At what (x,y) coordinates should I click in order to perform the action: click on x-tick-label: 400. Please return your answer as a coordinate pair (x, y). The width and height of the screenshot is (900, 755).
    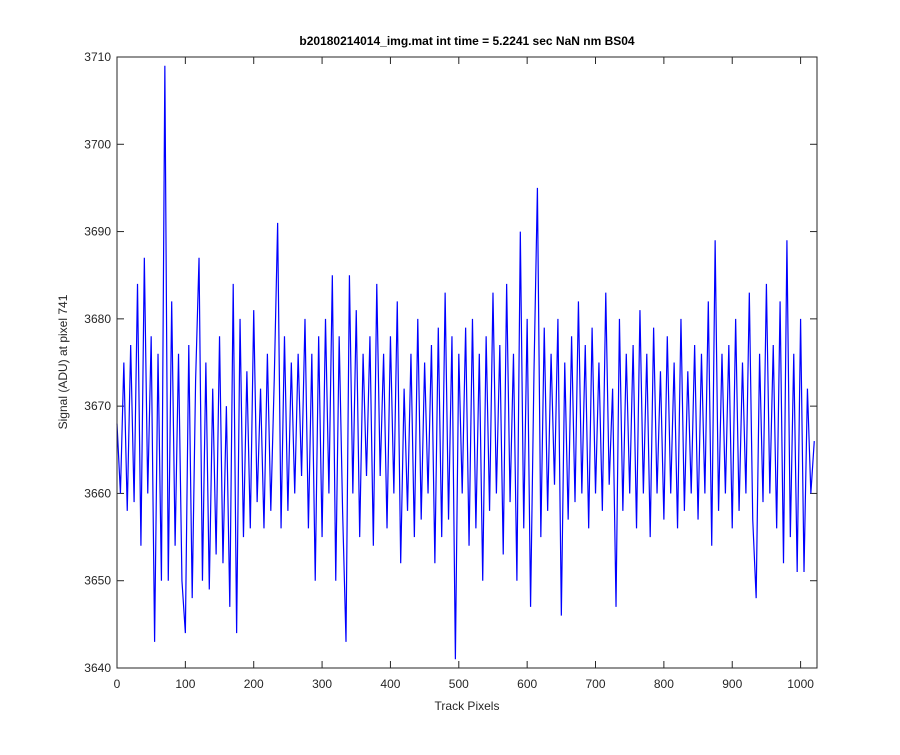
    Looking at the image, I should click on (390, 684).